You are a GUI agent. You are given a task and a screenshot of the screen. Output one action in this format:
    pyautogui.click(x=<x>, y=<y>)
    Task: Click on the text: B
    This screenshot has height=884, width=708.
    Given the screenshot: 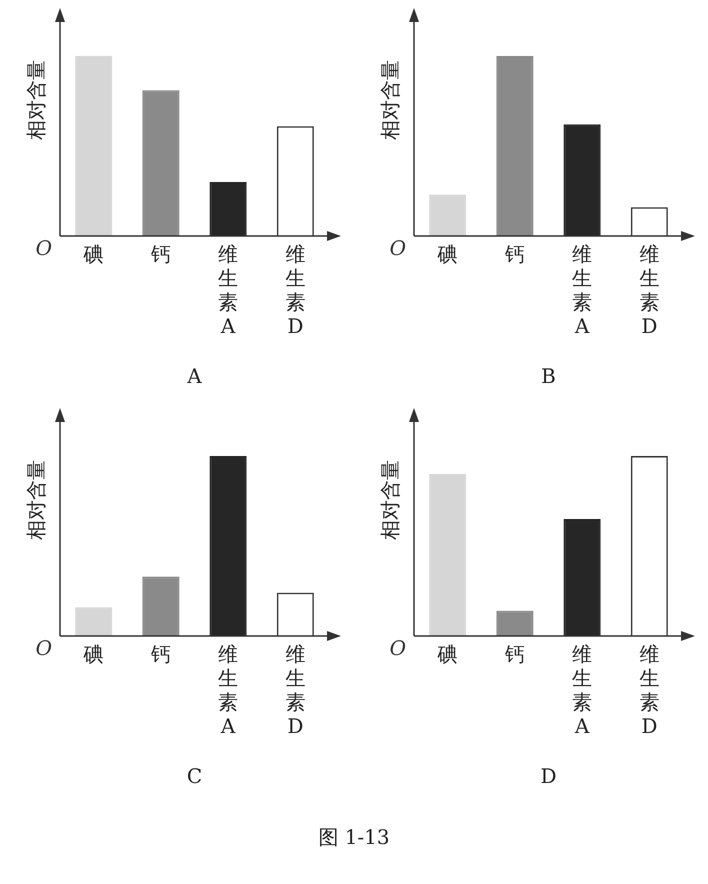 What is the action you would take?
    pyautogui.click(x=548, y=376)
    